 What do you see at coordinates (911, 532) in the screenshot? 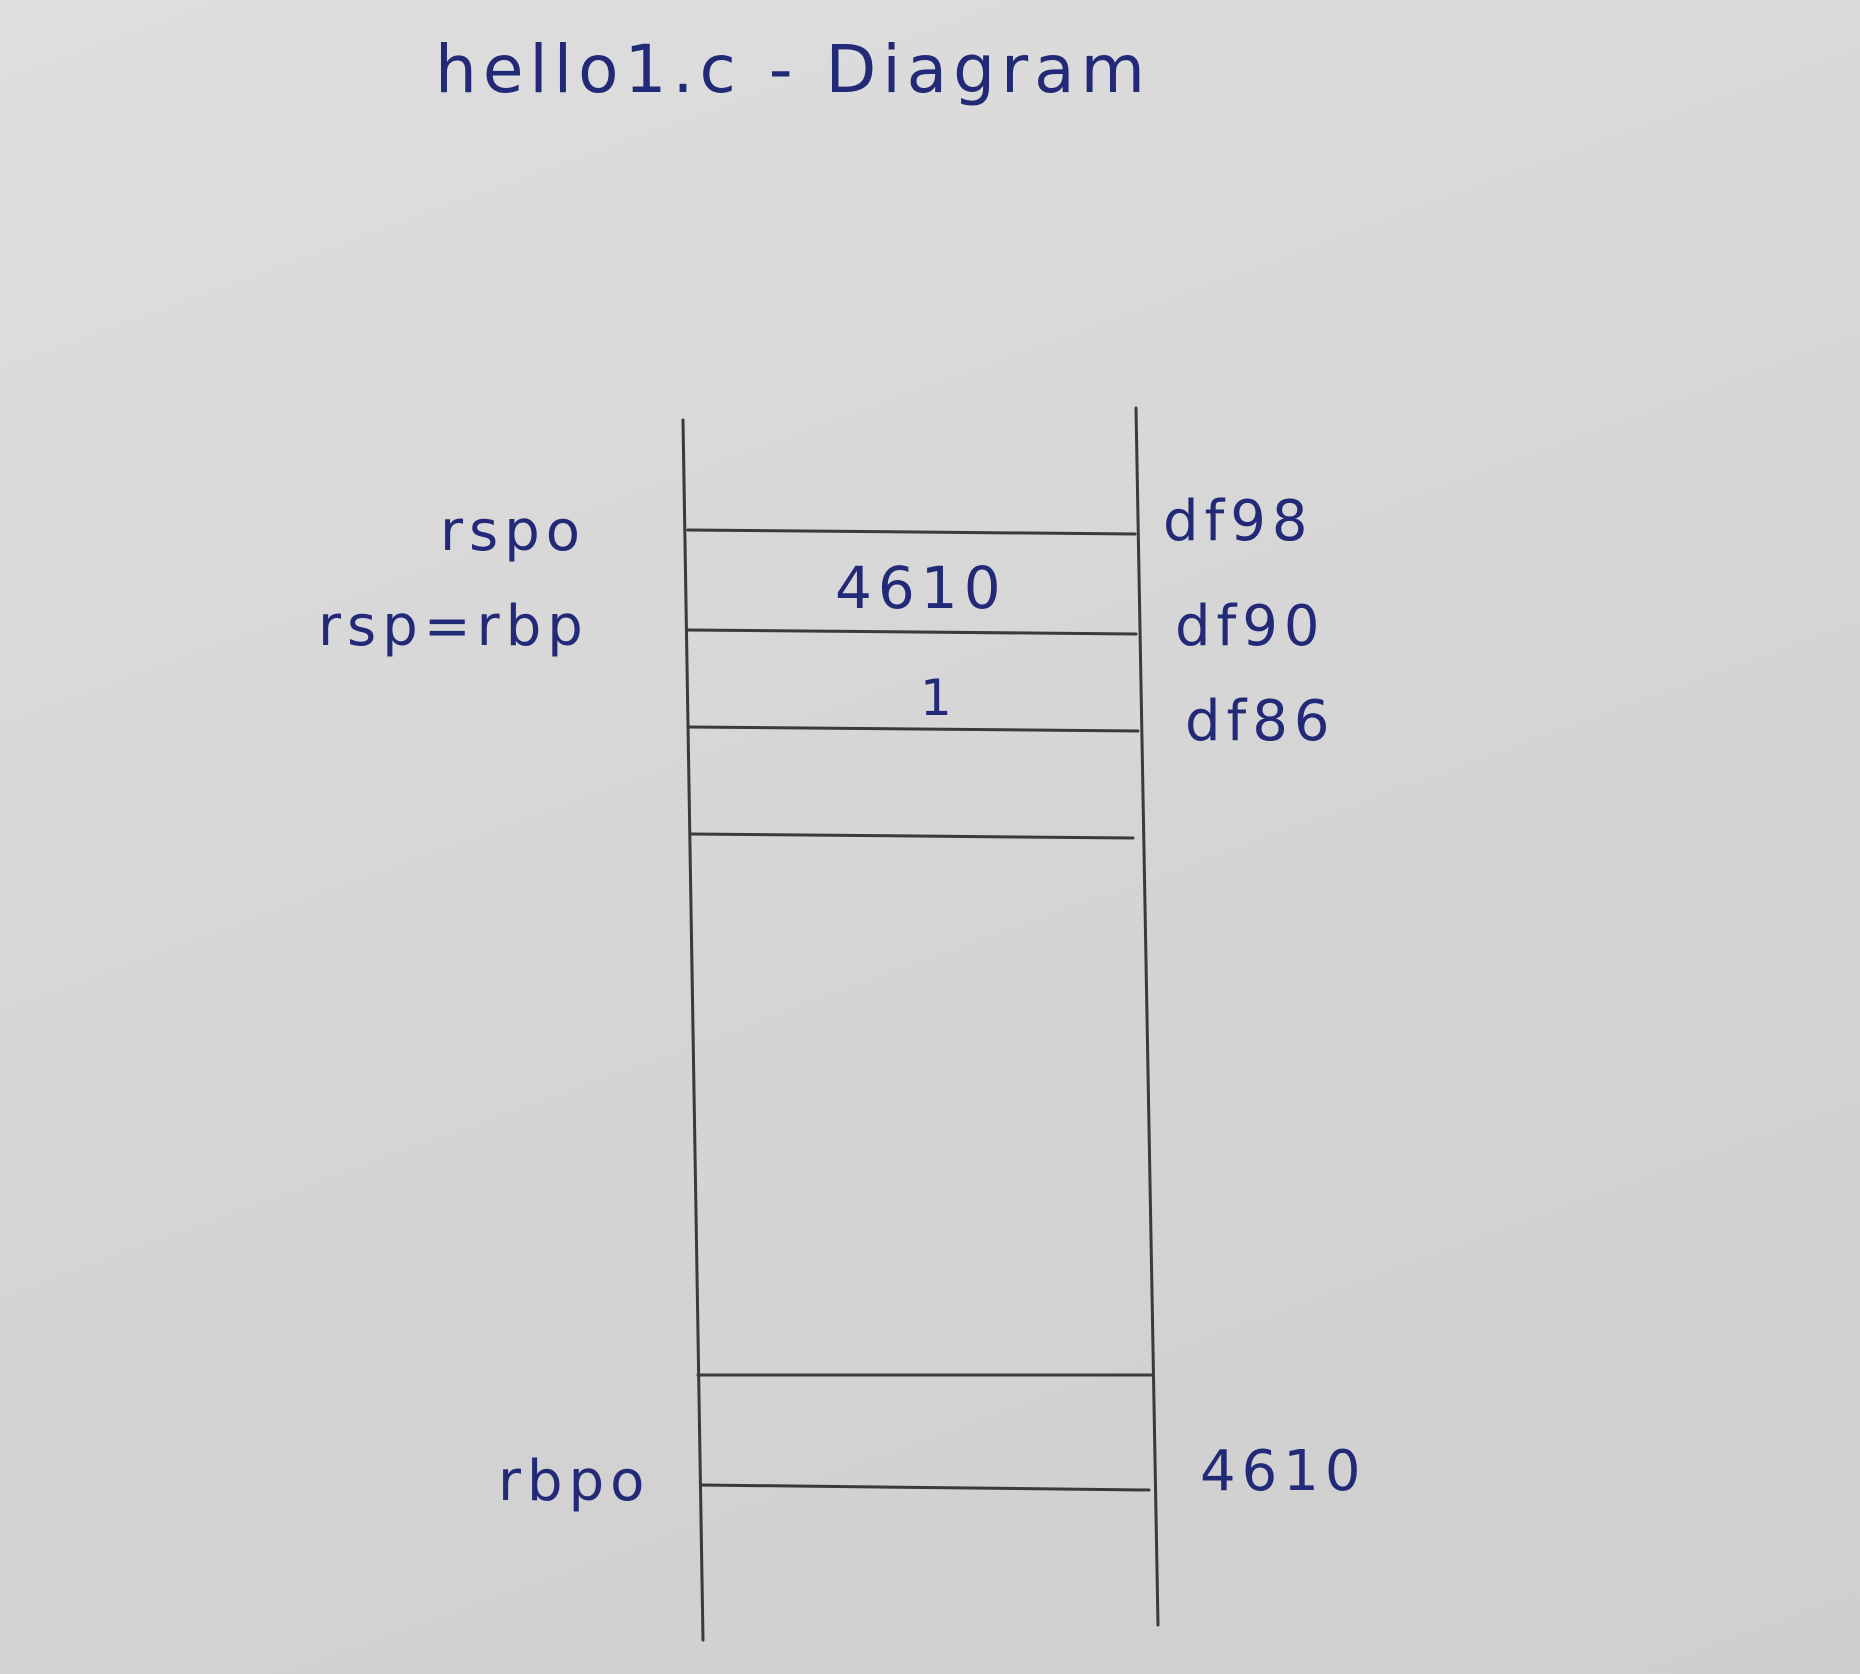
I see `slot-divider-df98` at bounding box center [911, 532].